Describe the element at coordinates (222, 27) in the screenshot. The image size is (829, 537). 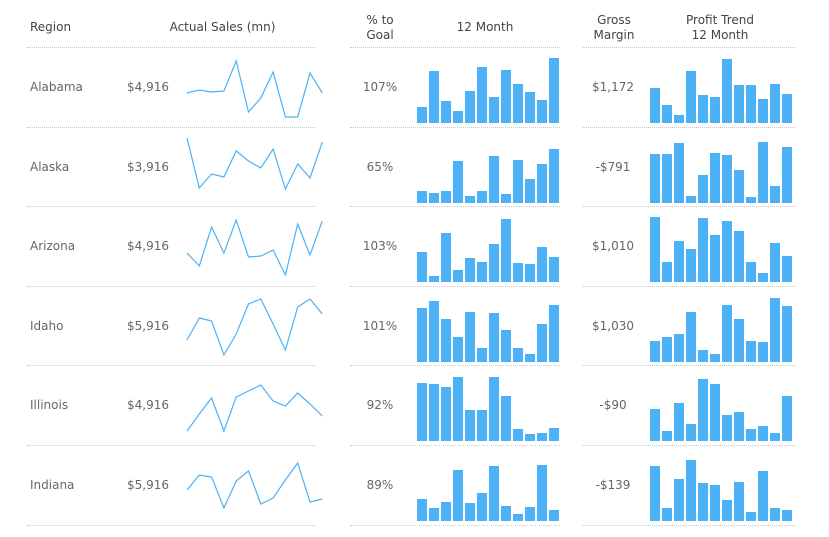
I see `header-actual-sales: Actual Sales (mn)` at that location.